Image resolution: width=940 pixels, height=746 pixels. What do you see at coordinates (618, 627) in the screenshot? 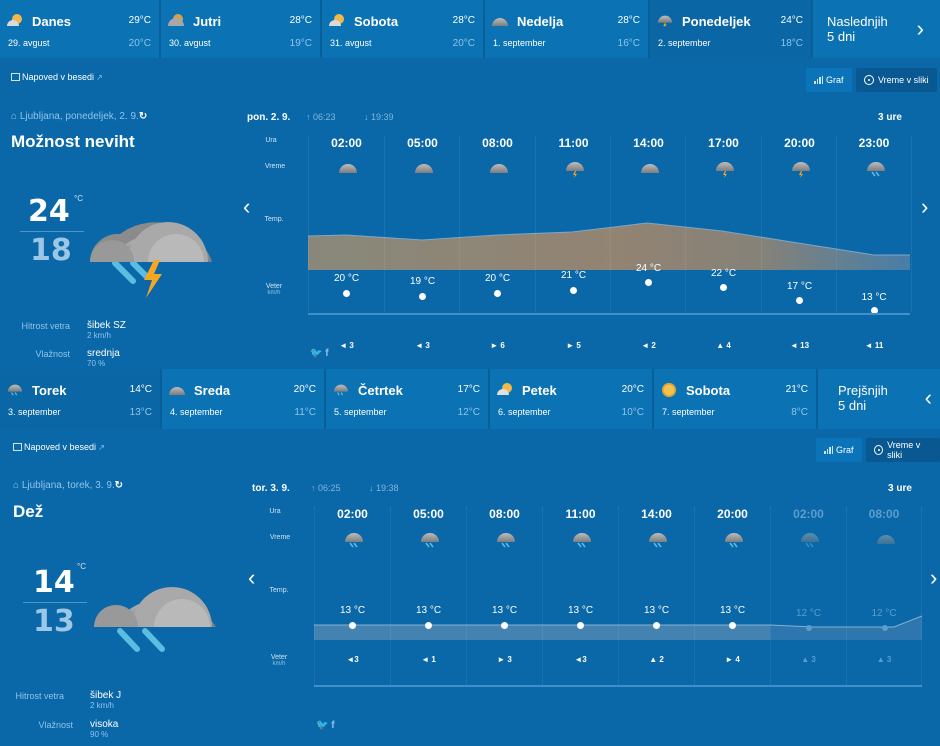
I see `temperature-chart` at bounding box center [618, 627].